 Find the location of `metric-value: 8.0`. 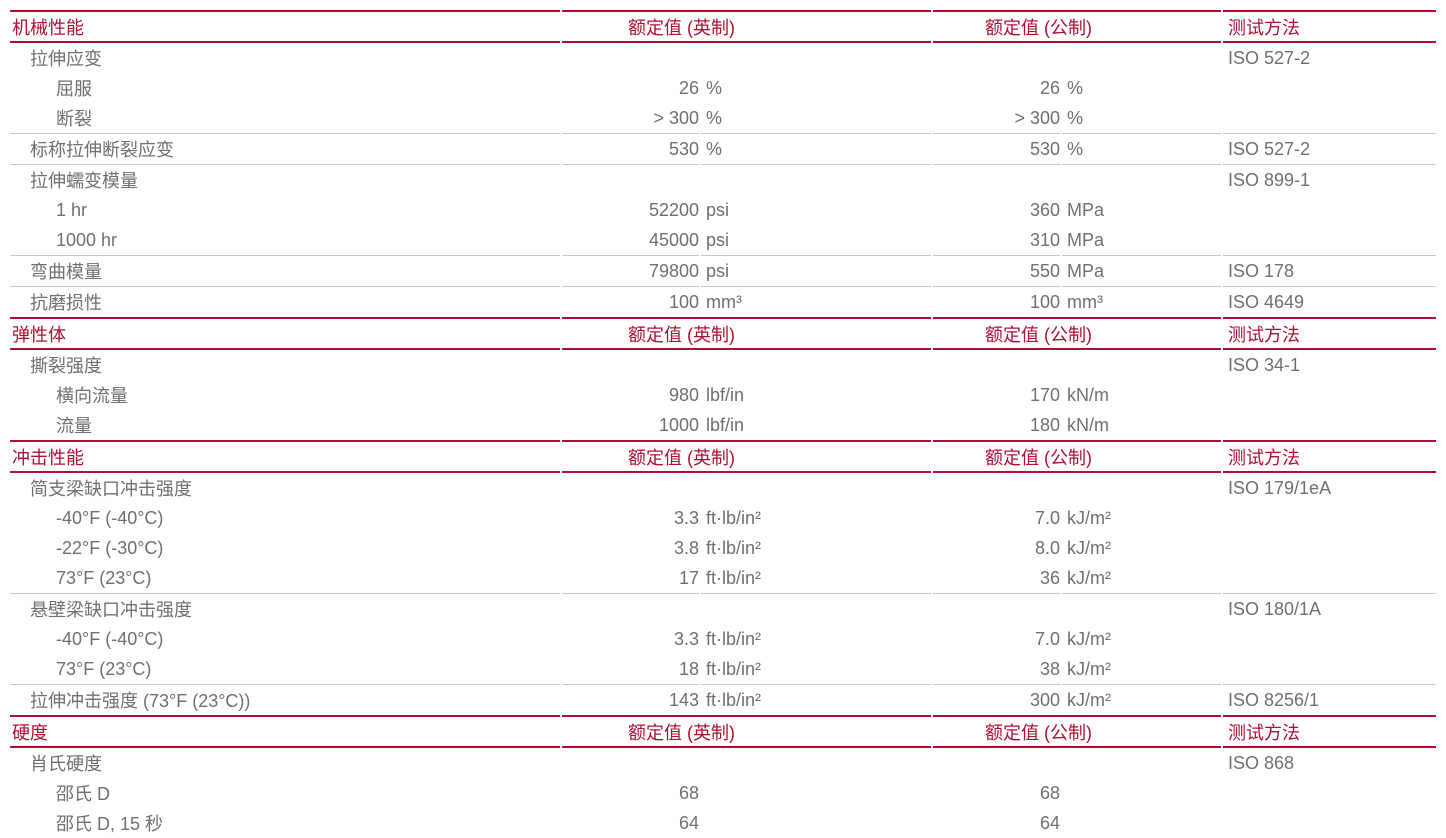

metric-value: 8.0 is located at coordinates (1047, 547).